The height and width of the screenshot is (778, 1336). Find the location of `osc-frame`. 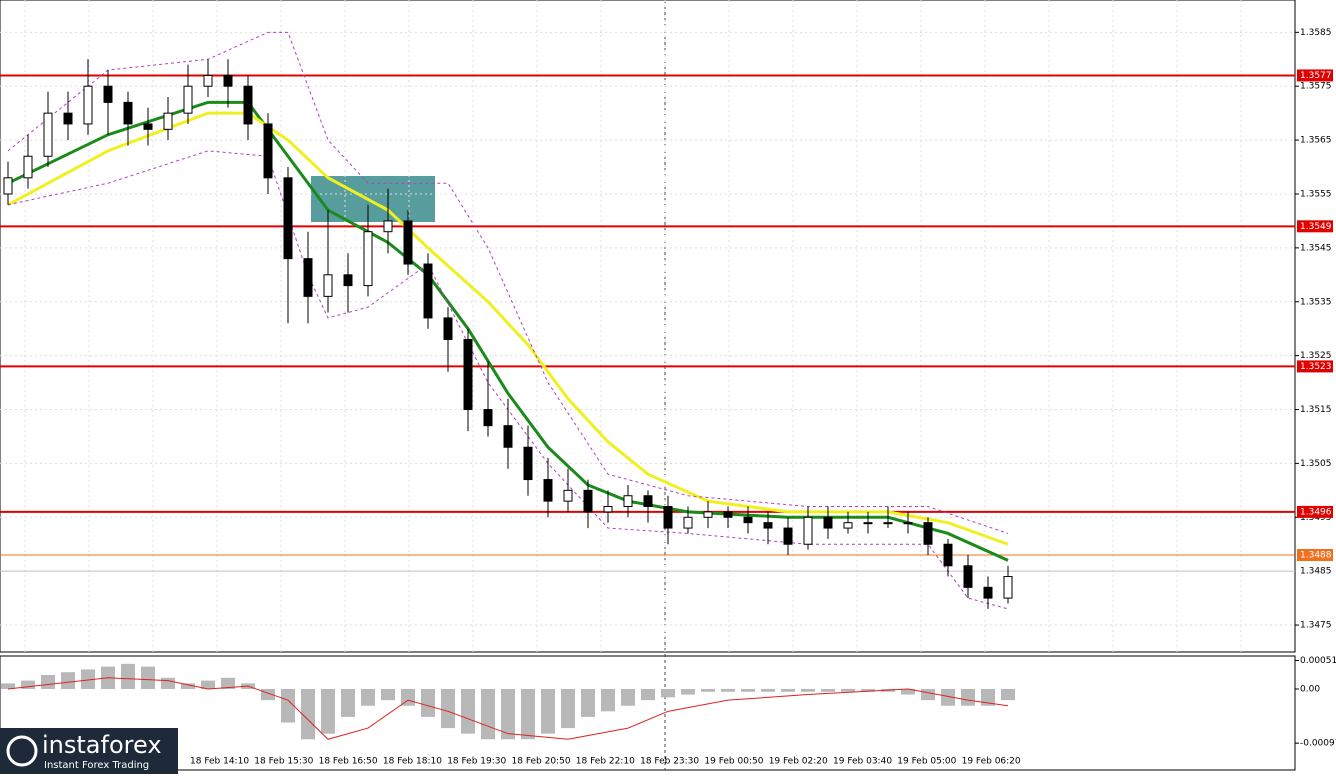

osc-frame is located at coordinates (648, 713).